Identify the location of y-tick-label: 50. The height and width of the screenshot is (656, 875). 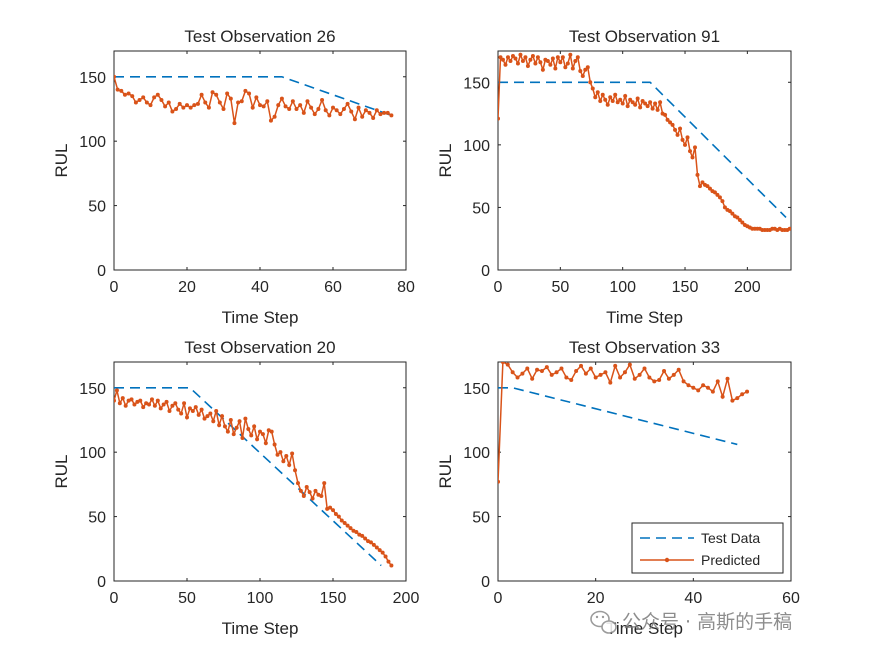
(97, 207).